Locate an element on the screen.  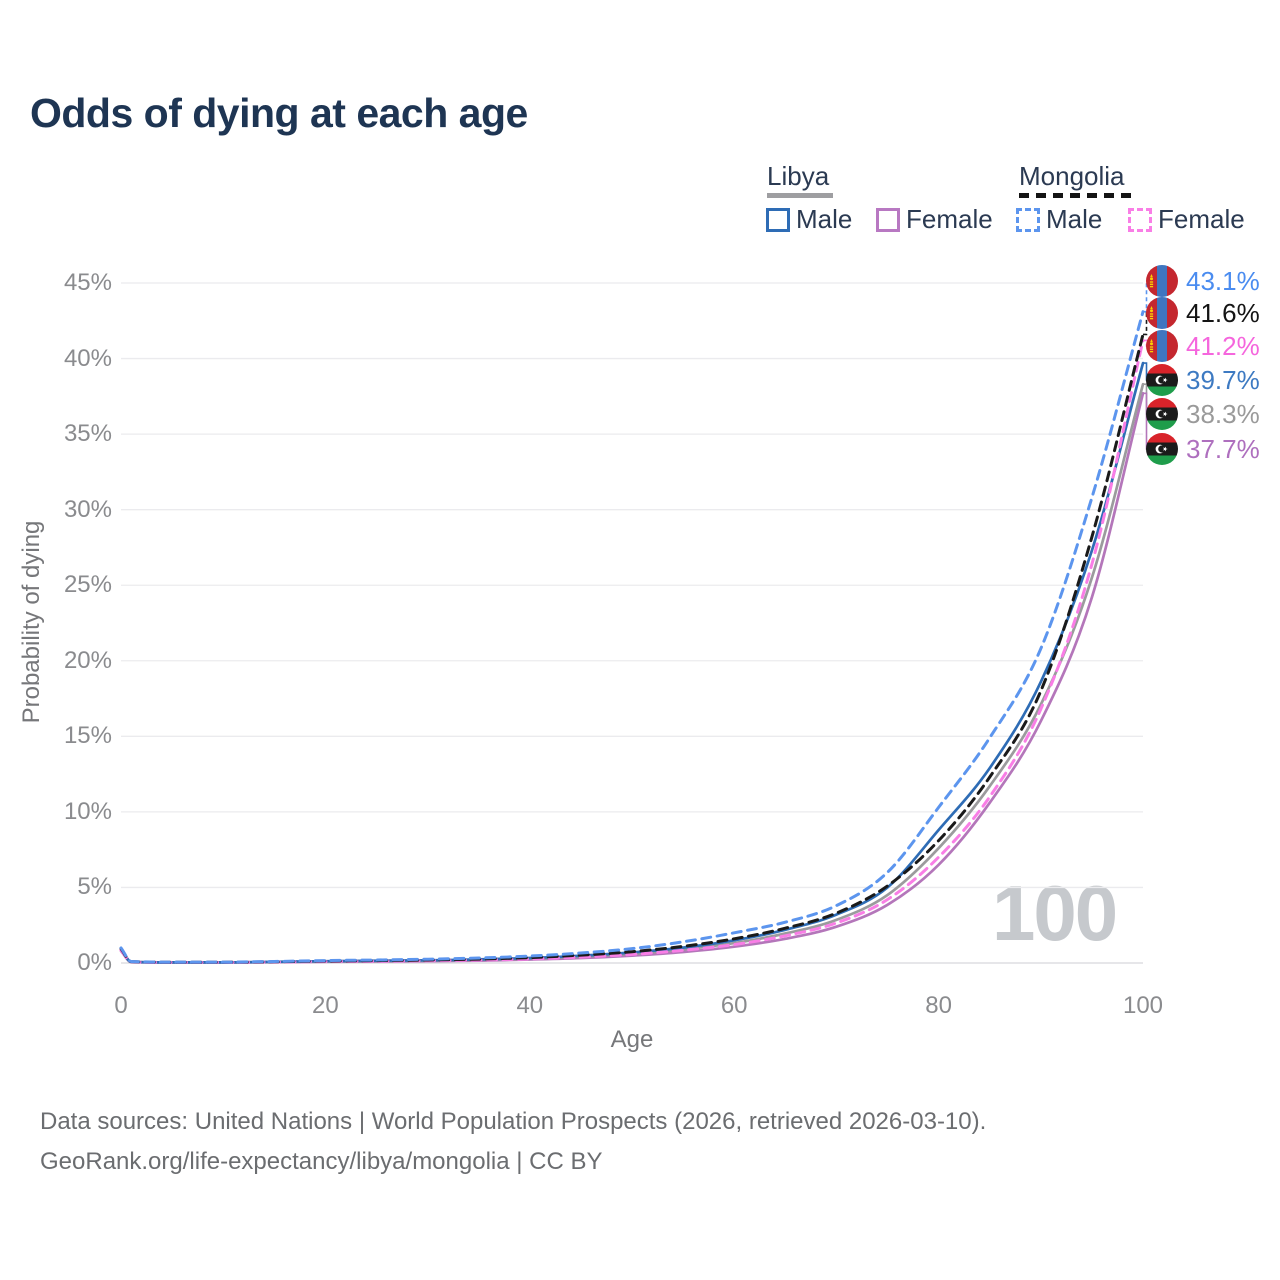
legend-item-mongolia-male: Male is located at coordinates (1059, 219).